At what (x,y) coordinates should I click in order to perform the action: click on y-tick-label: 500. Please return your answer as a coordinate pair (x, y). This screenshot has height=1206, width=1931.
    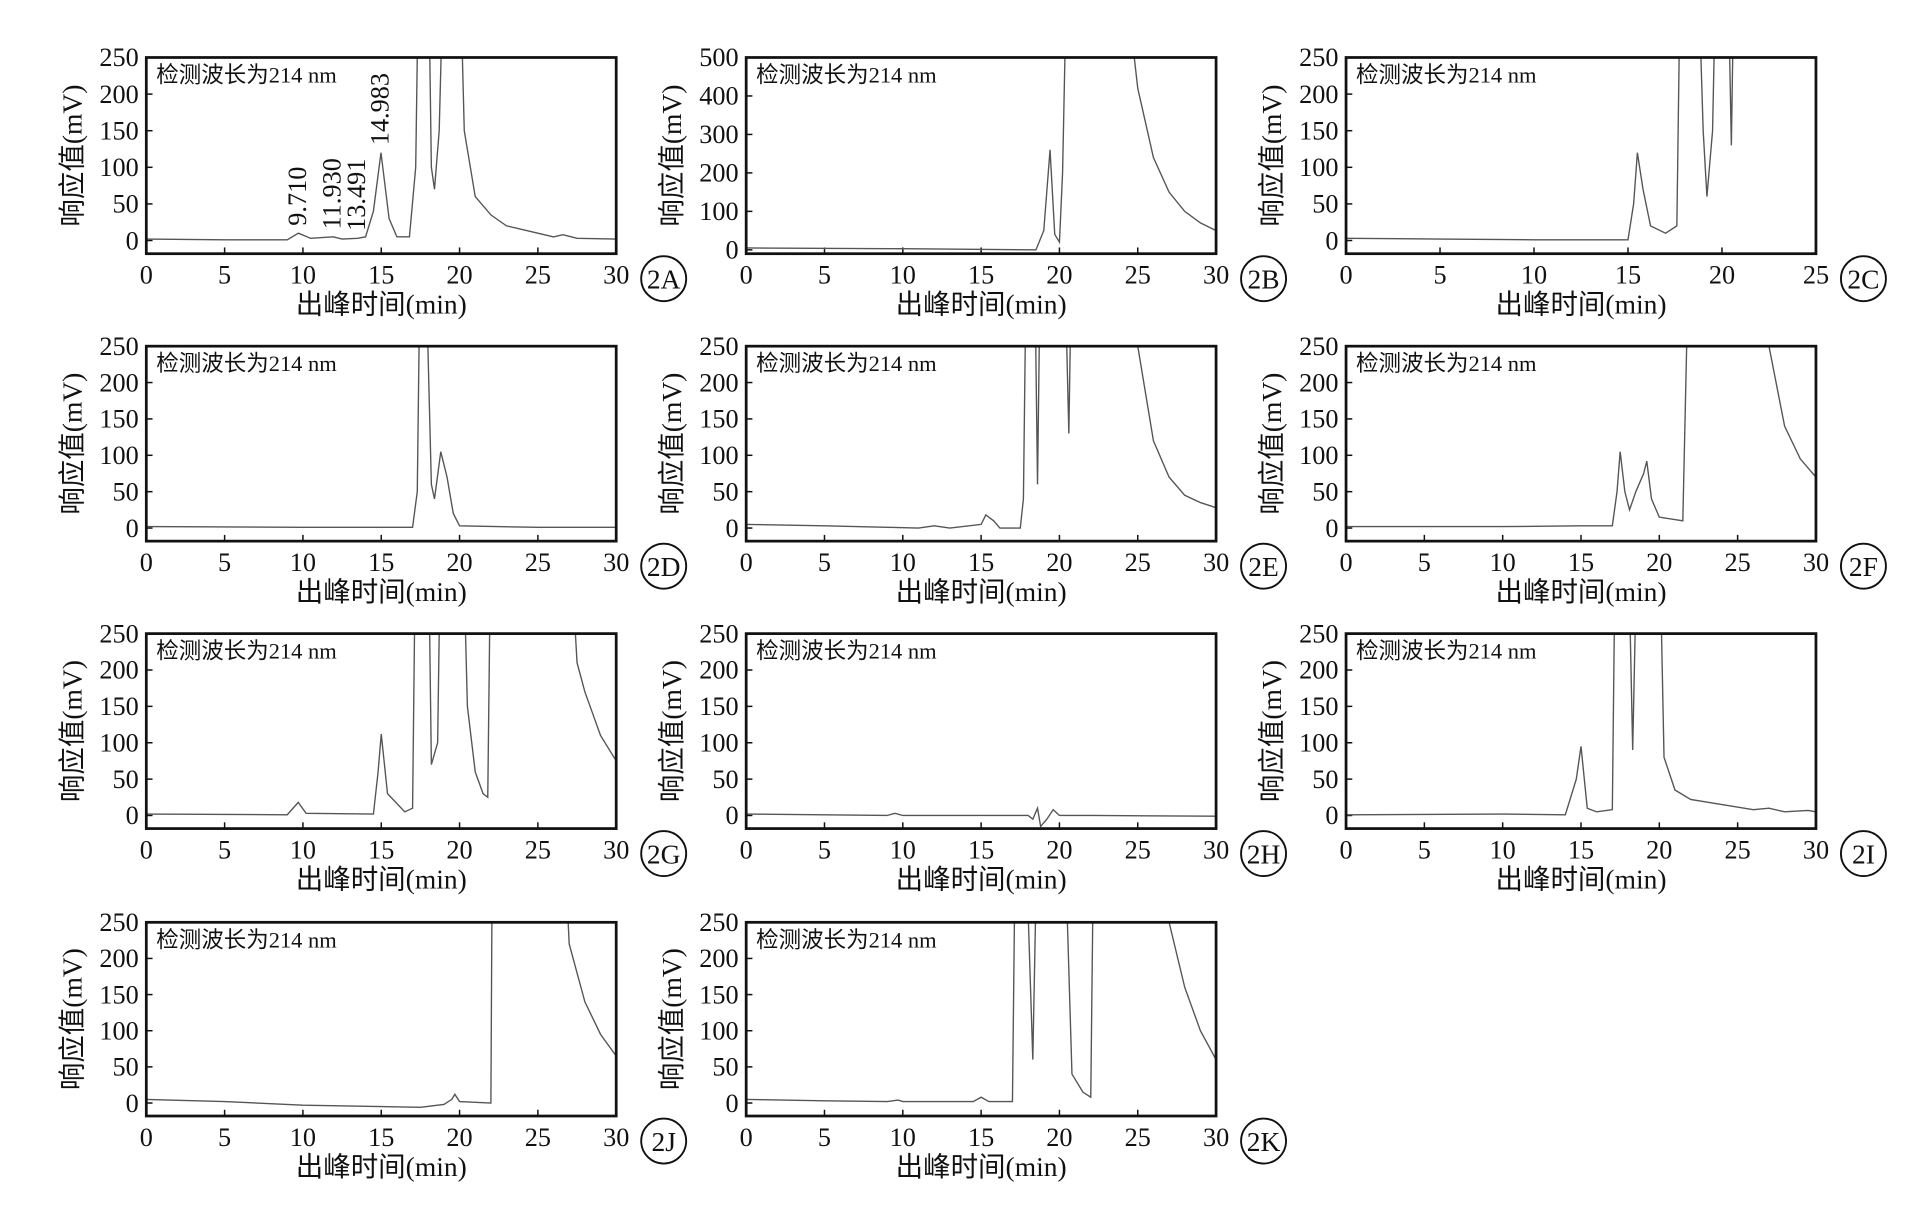
    Looking at the image, I should click on (718, 57).